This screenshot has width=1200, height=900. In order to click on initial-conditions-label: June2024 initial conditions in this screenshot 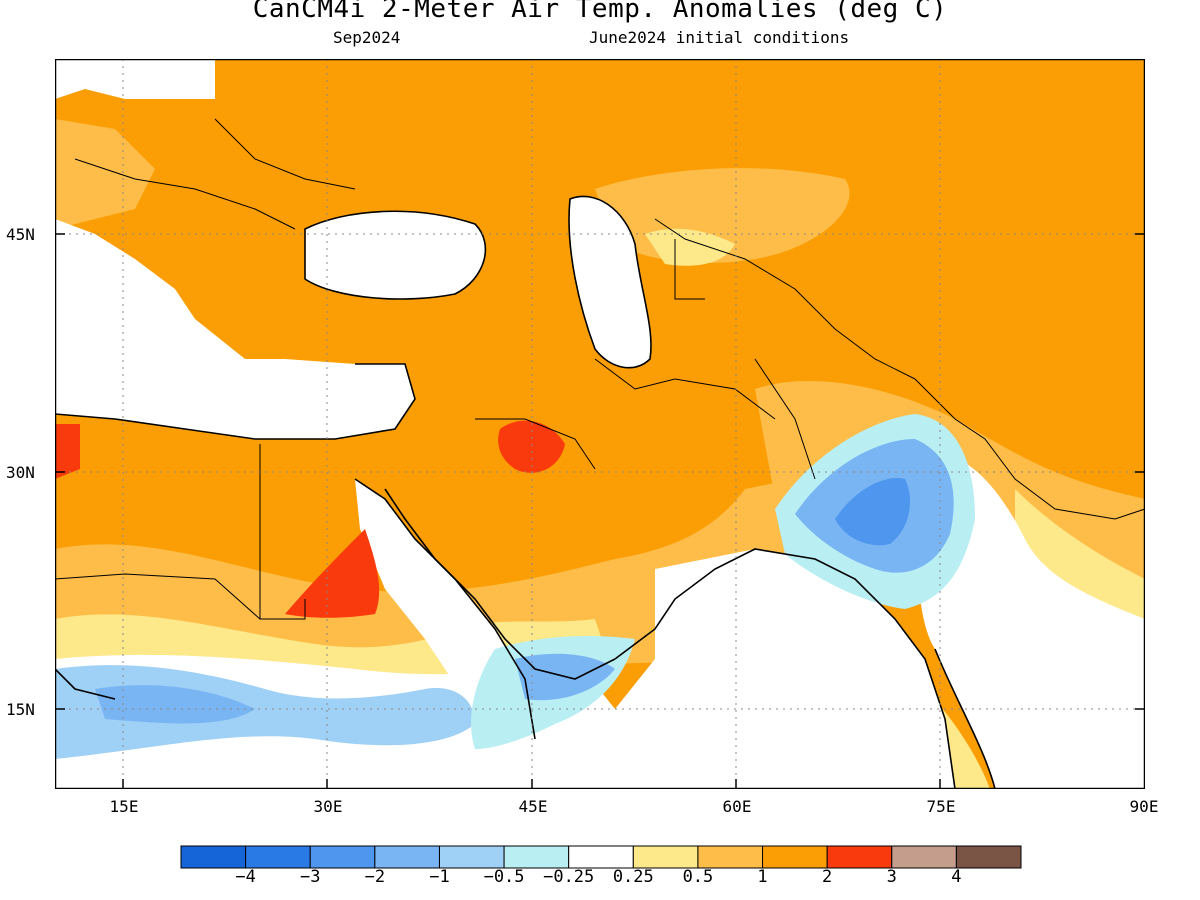, I will do `click(719, 37)`.